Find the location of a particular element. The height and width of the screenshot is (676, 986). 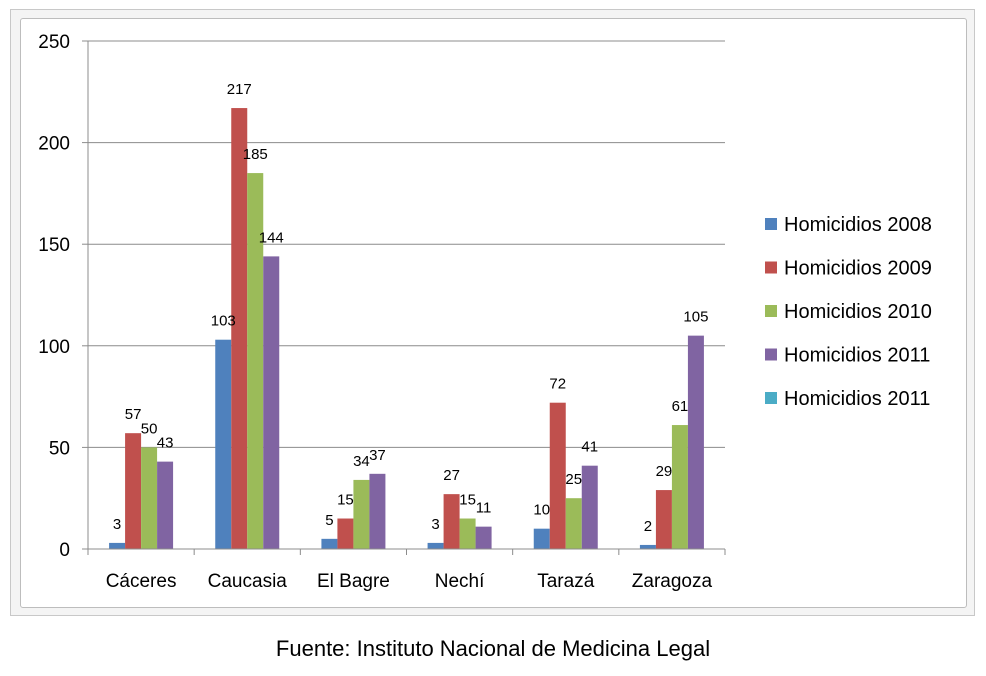

data-label: 34 is located at coordinates (361, 461).